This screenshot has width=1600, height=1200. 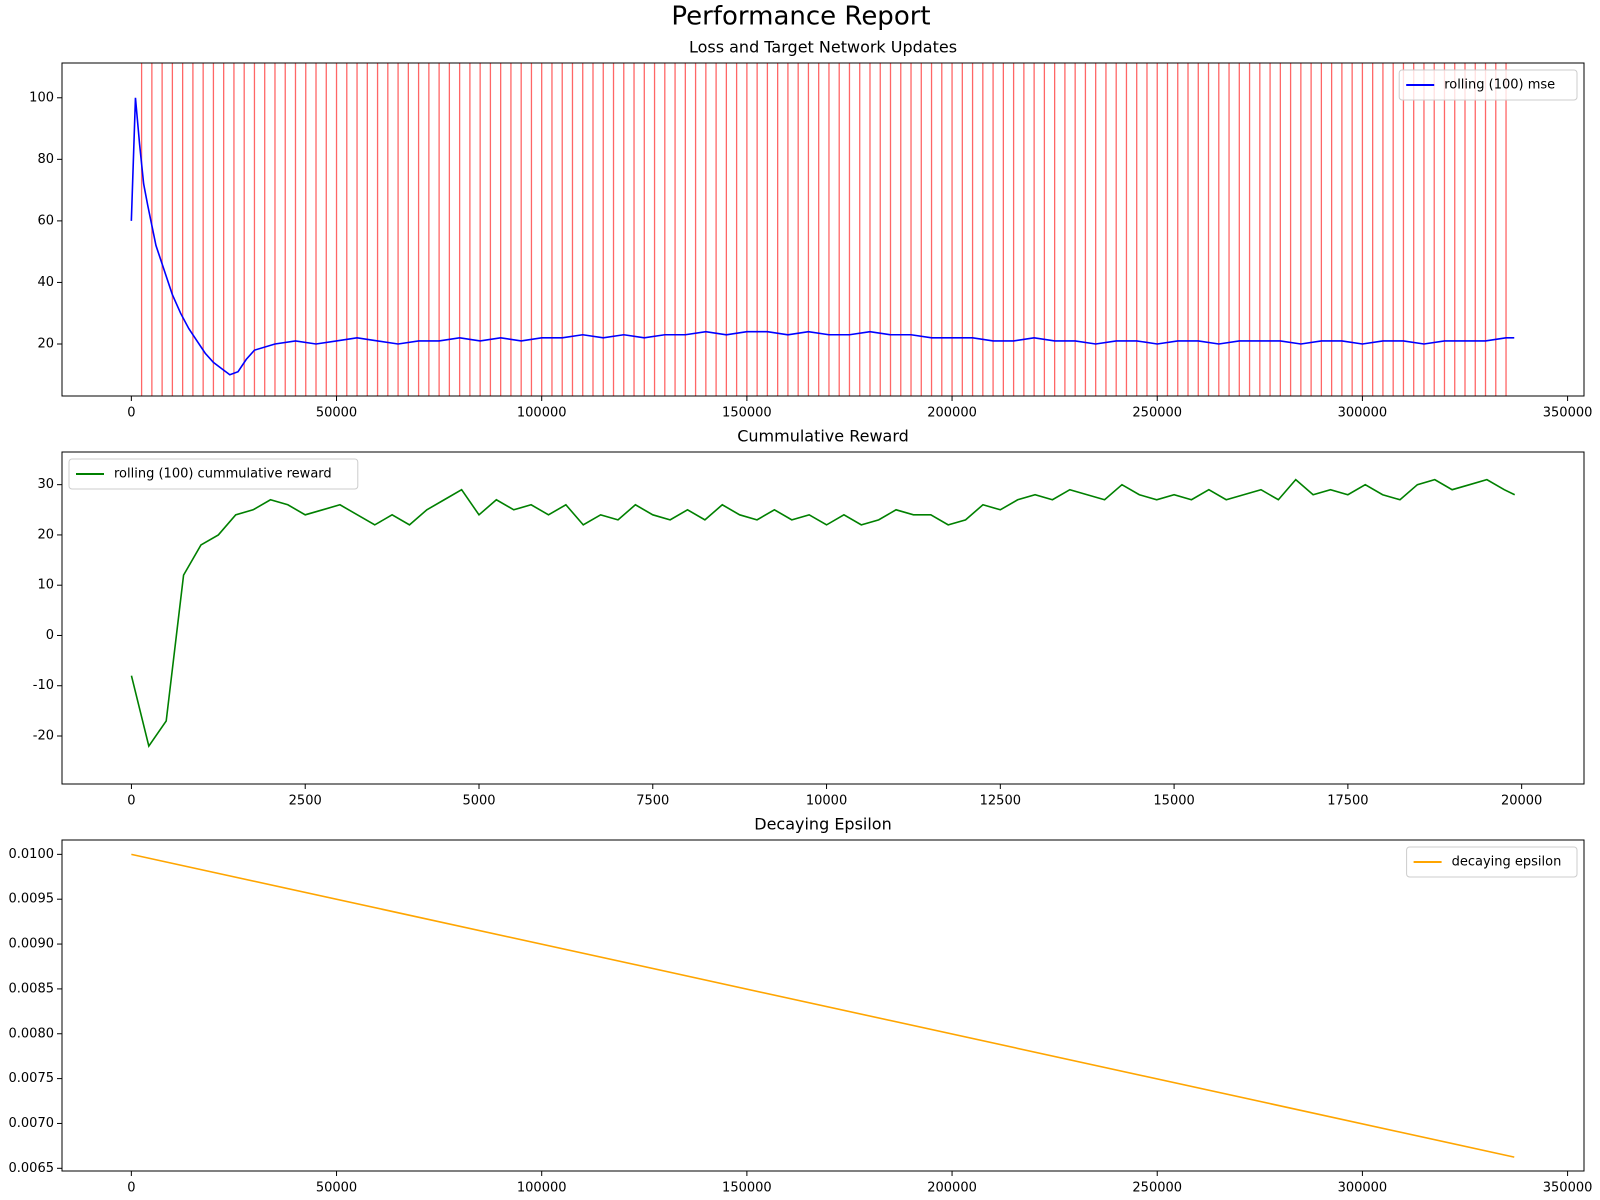 What do you see at coordinates (41, 97) in the screenshot?
I see `y-tick-label: 100` at bounding box center [41, 97].